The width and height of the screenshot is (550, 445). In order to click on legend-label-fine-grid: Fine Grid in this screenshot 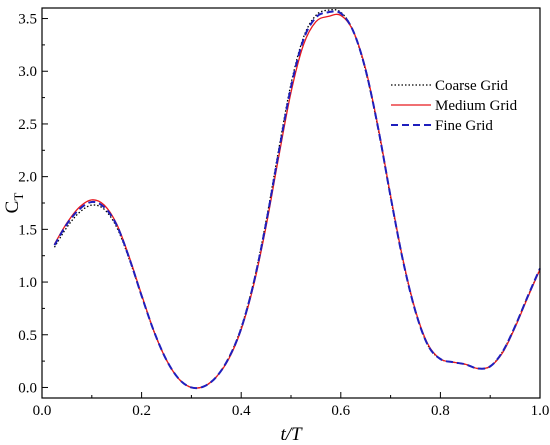, I will do `click(464, 126)`.